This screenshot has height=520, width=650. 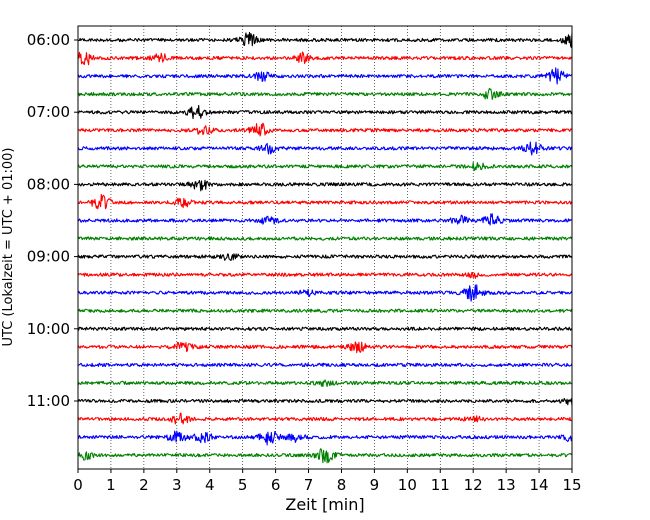 What do you see at coordinates (375, 485) in the screenshot?
I see `x-tick-label: 9` at bounding box center [375, 485].